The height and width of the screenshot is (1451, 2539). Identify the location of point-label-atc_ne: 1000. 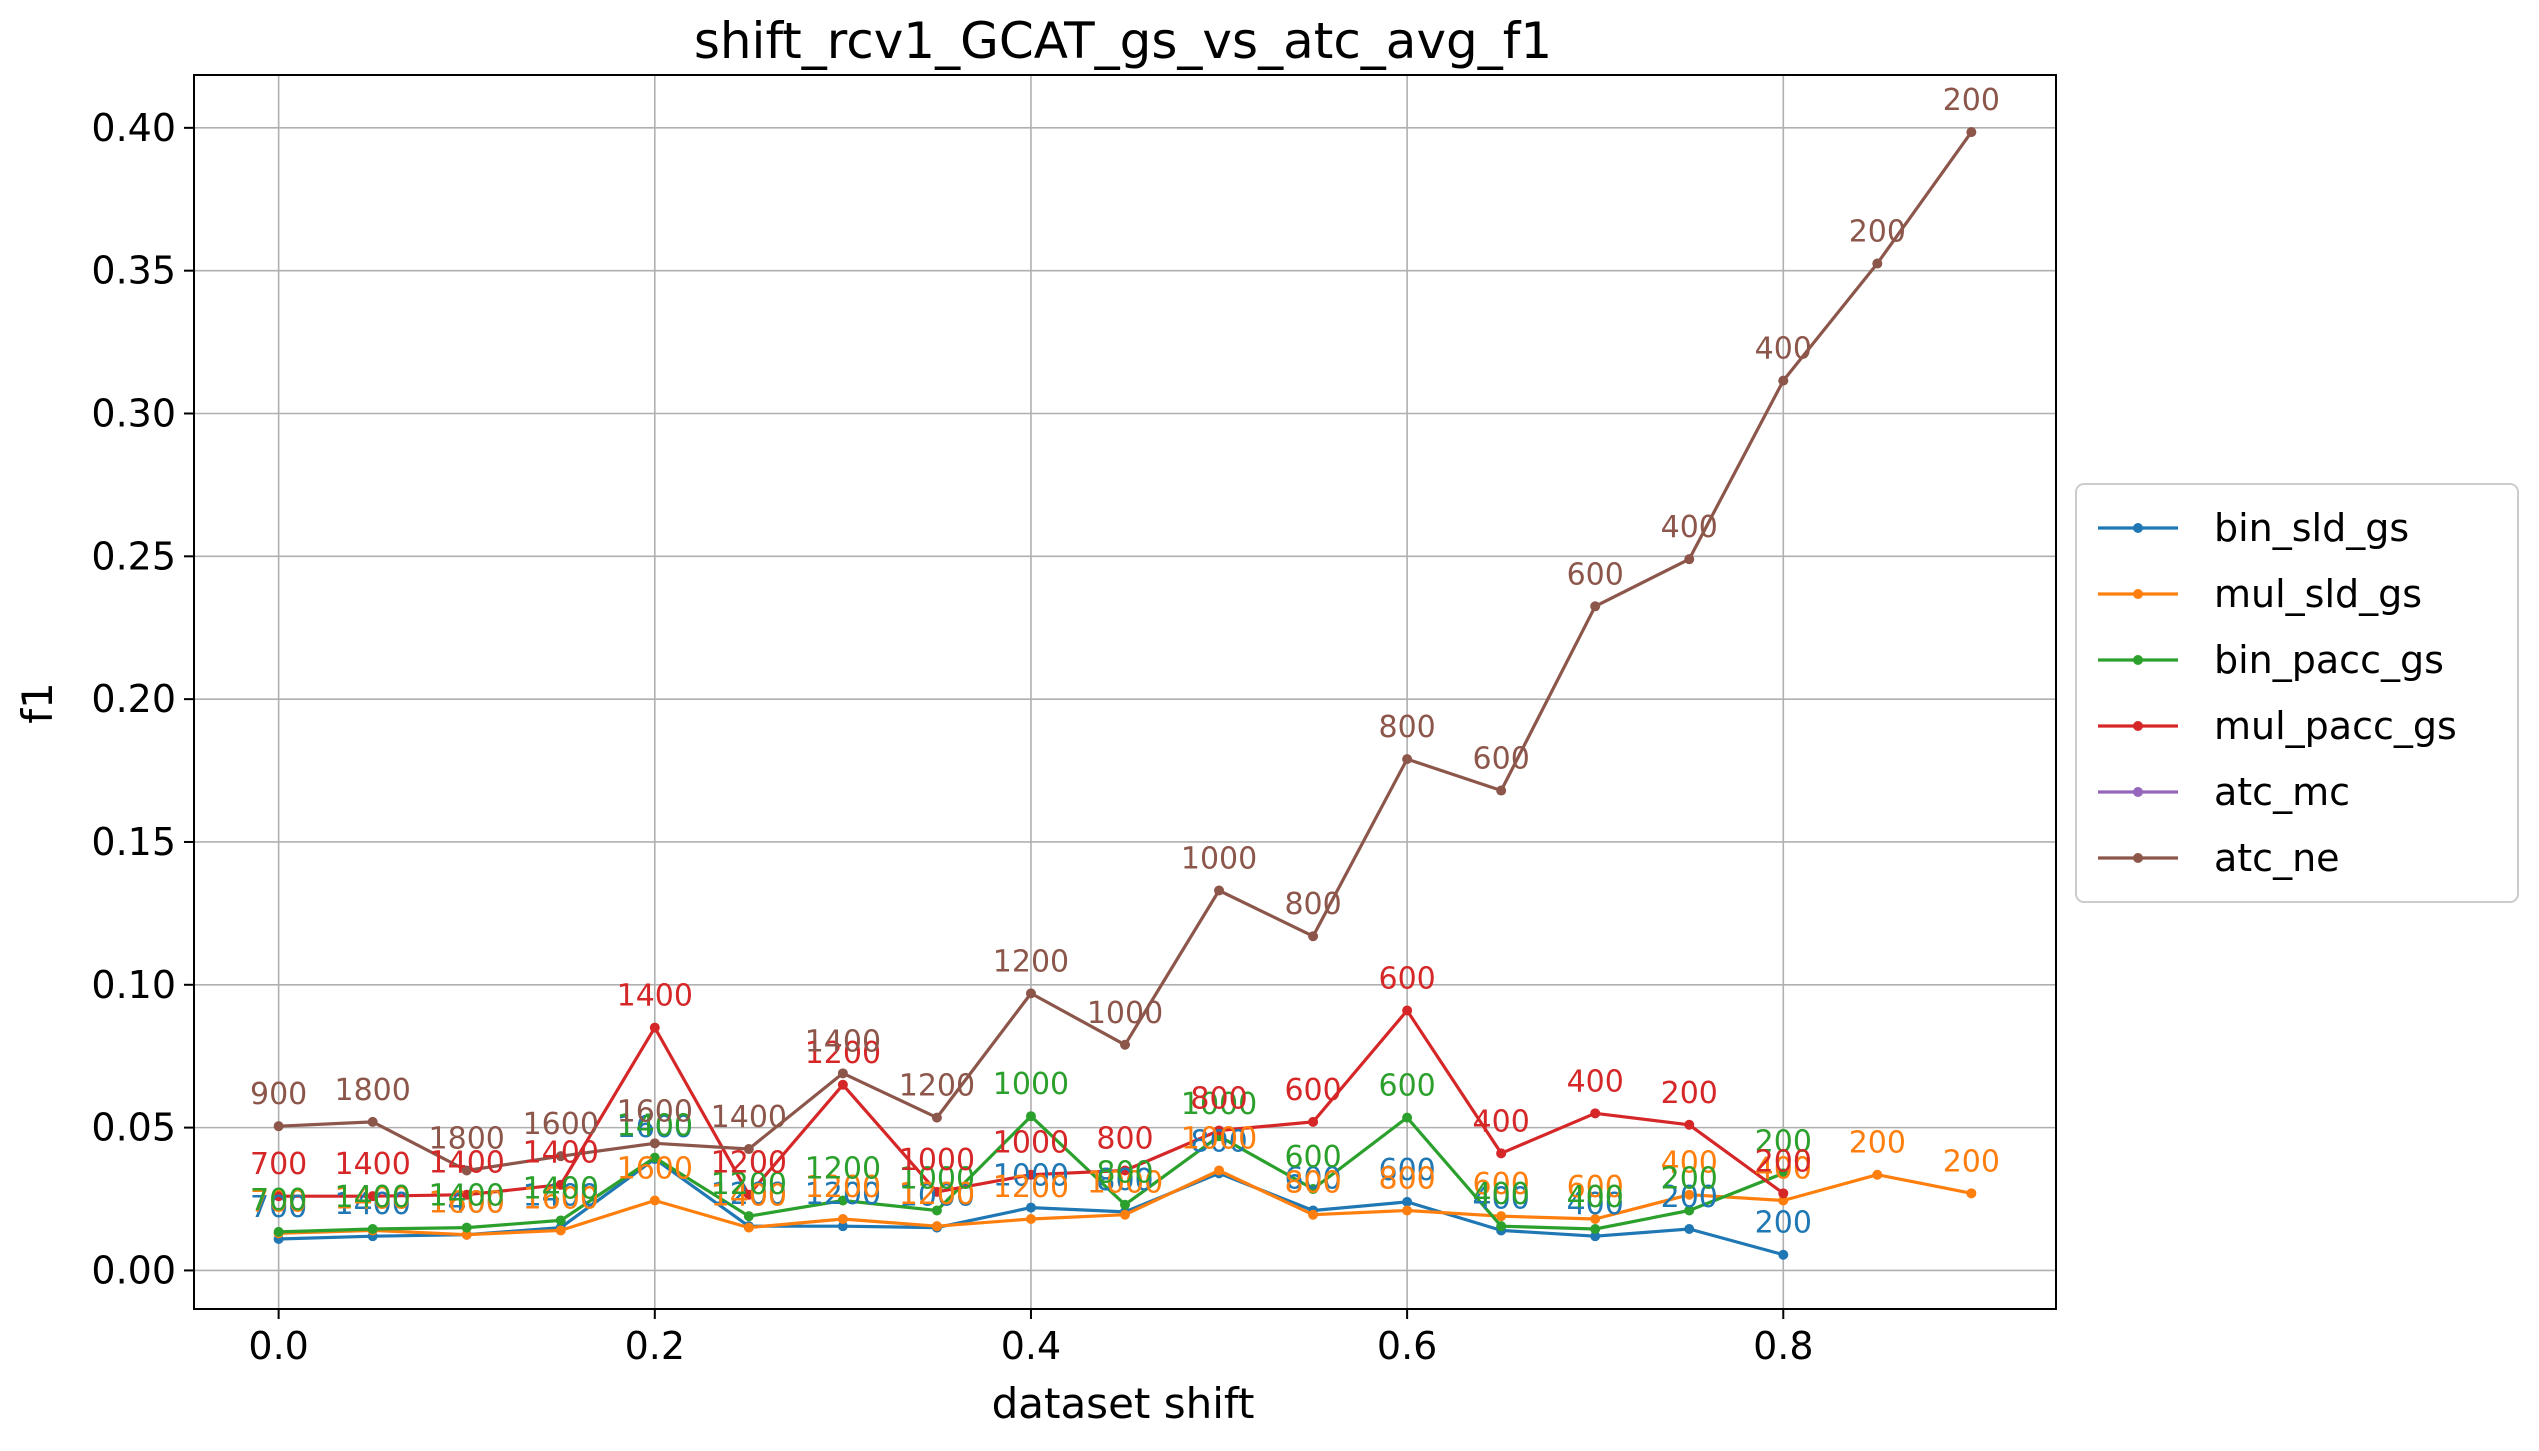
(1219, 859).